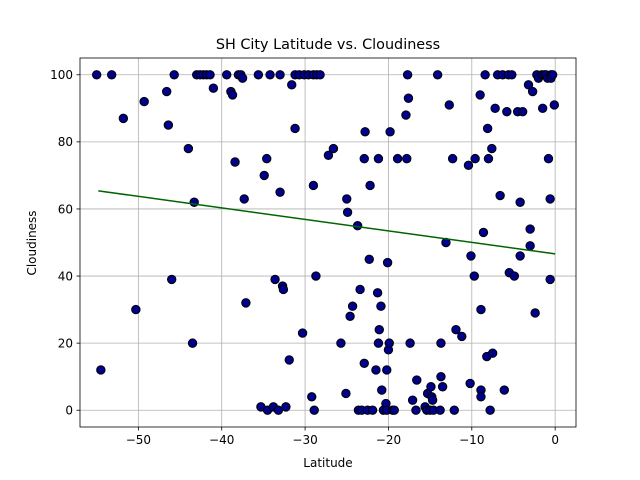 The image size is (640, 480). What do you see at coordinates (69, 411) in the screenshot?
I see `y-tick-label: 0` at bounding box center [69, 411].